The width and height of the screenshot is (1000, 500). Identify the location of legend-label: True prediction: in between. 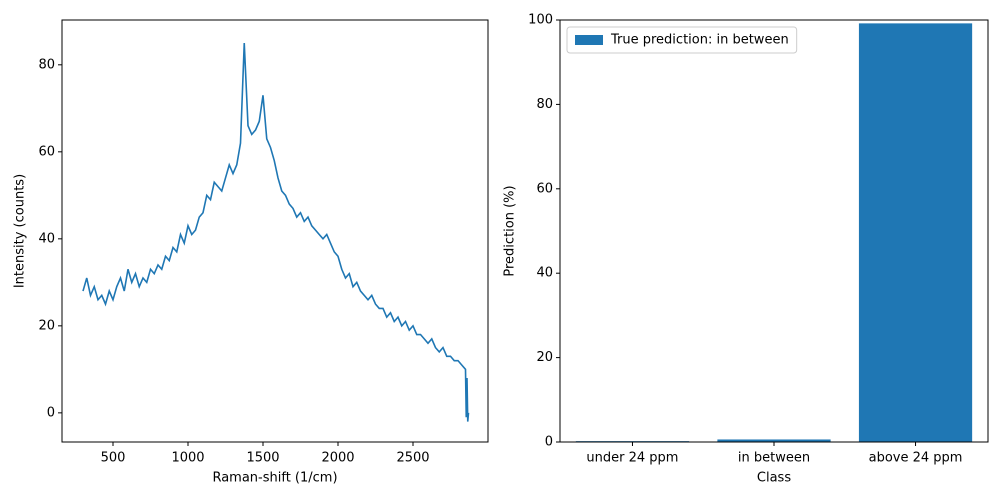
(699, 40).